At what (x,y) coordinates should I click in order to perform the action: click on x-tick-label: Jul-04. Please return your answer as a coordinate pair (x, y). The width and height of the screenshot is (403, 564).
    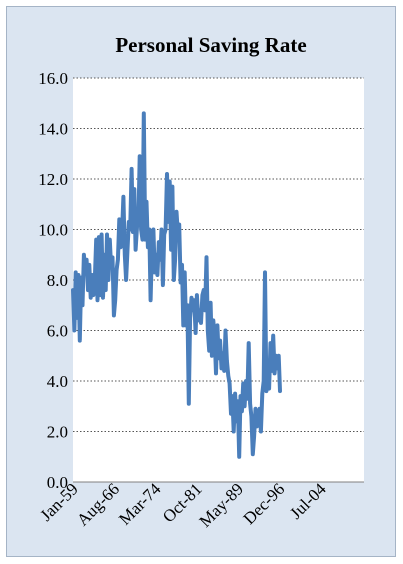
    Looking at the image, I should click on (308, 501).